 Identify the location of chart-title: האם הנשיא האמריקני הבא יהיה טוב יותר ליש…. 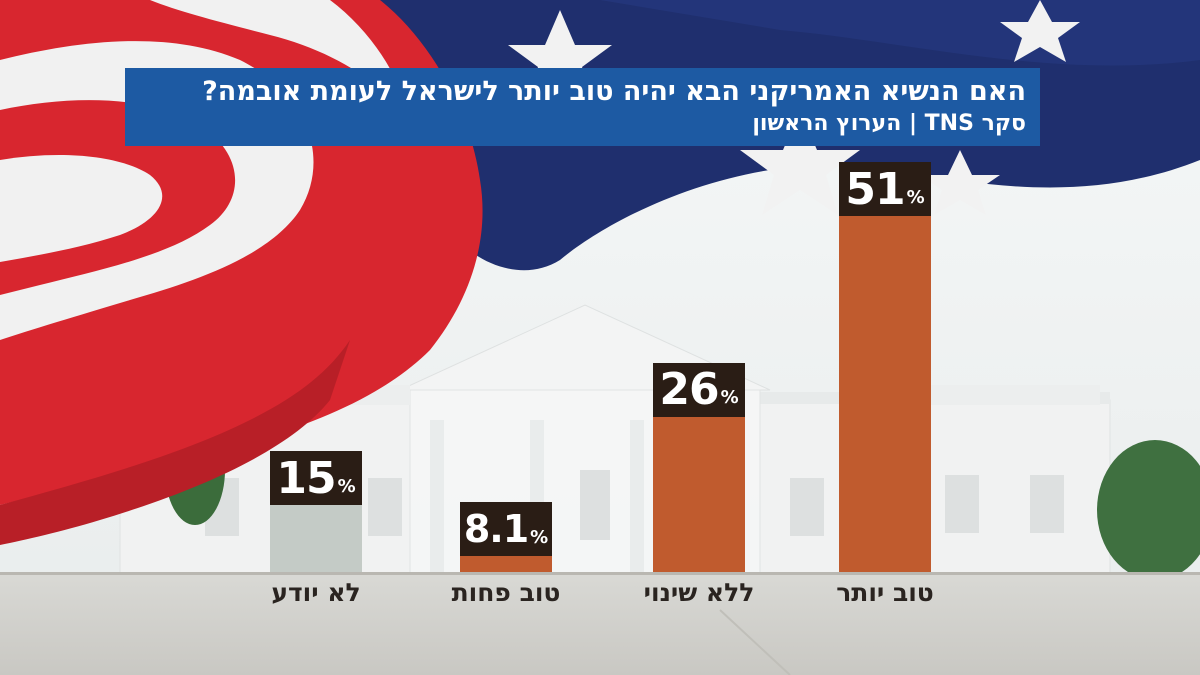
(614, 91).